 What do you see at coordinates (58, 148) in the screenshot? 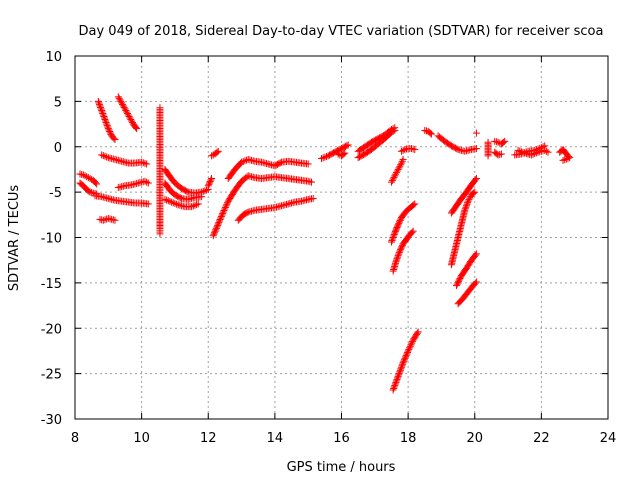
I see `y-tick-label: 0` at bounding box center [58, 148].